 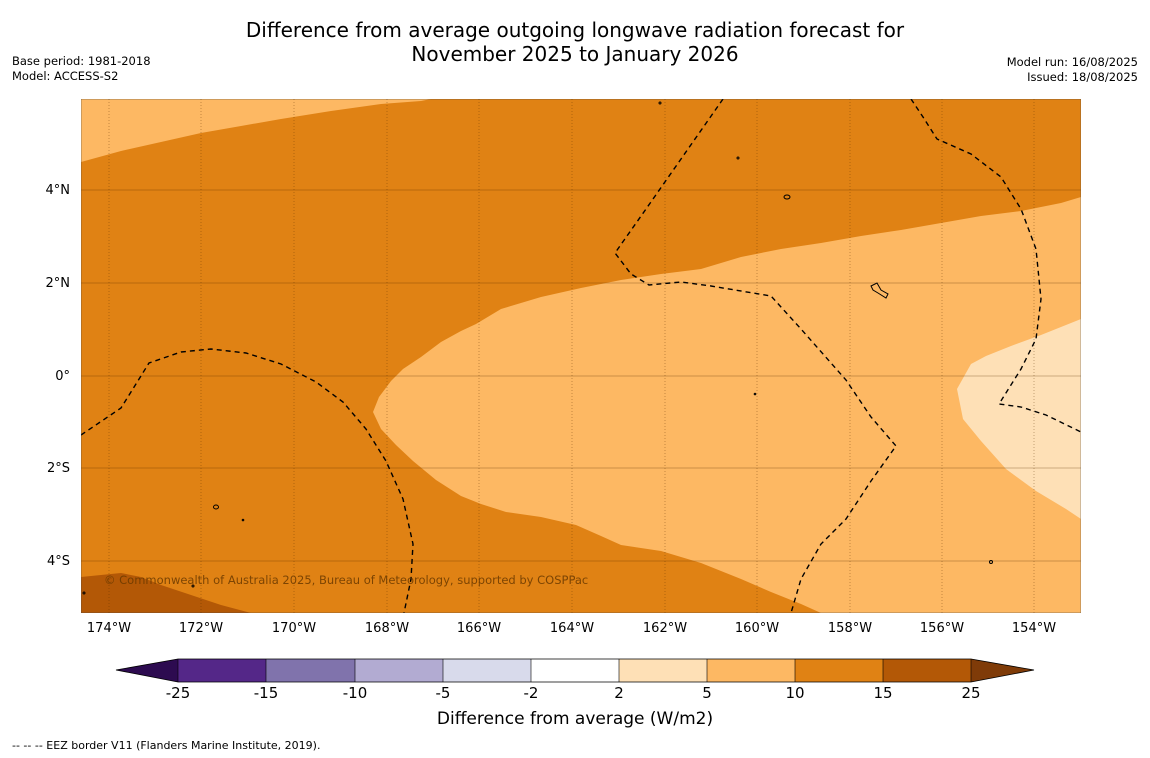 I want to click on metadata-left: Base period: 1981-2018 Model: ACCESS-S2, so click(x=81, y=69).